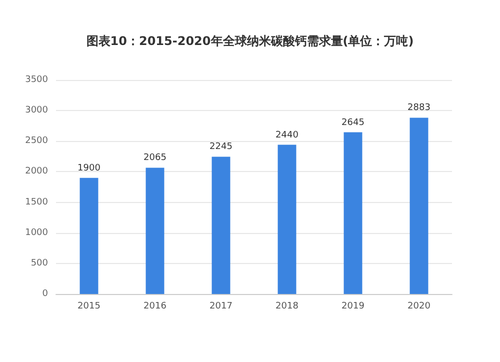 This screenshot has width=500, height=362. Describe the element at coordinates (221, 147) in the screenshot. I see `data-label: 2245` at that location.